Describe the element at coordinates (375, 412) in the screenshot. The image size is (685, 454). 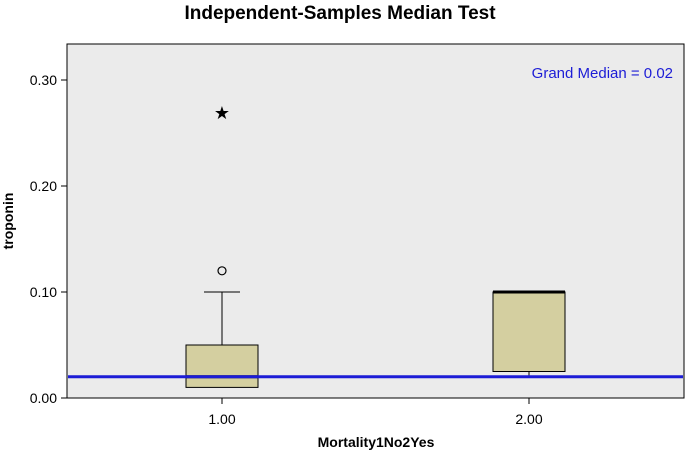
I see `x-axis: 1.00 2.00` at that location.